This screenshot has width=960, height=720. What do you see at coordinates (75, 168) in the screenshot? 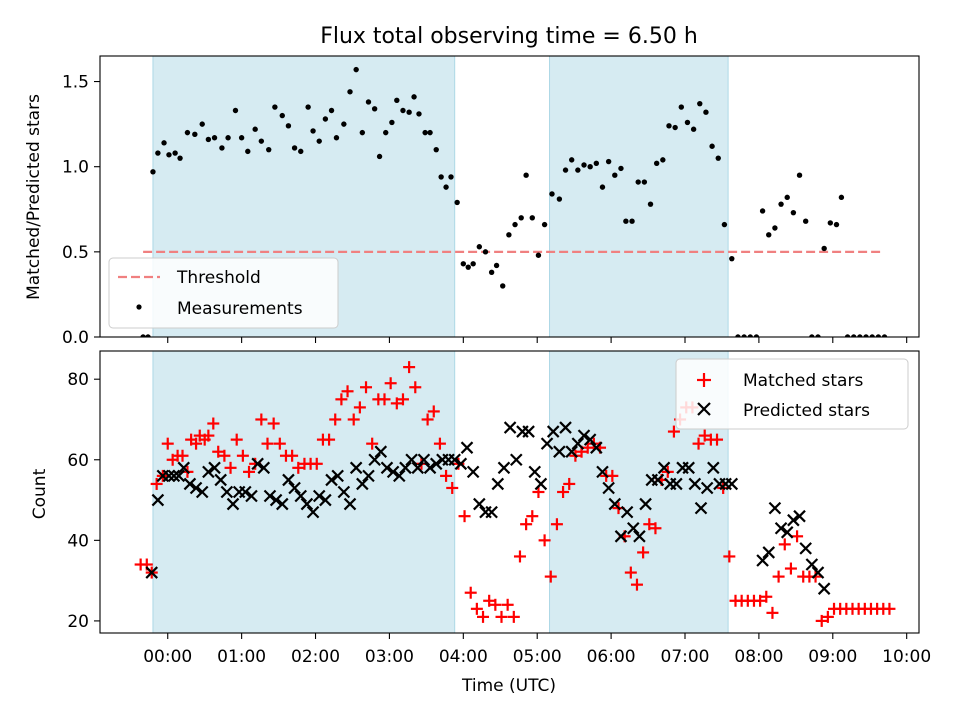
I see `y-tick-label: 1.0` at bounding box center [75, 168].